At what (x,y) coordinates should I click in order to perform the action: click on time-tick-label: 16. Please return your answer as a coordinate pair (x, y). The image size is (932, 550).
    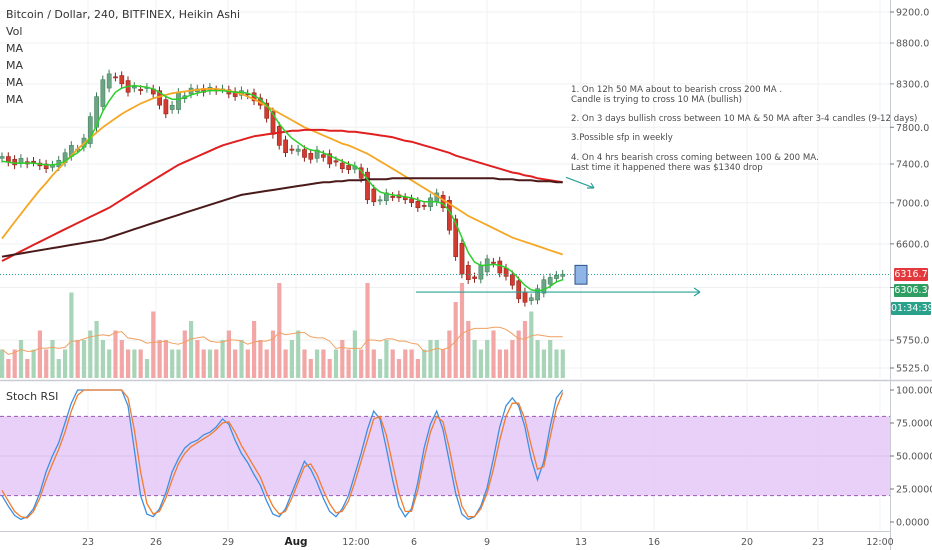
    Looking at the image, I should click on (654, 542).